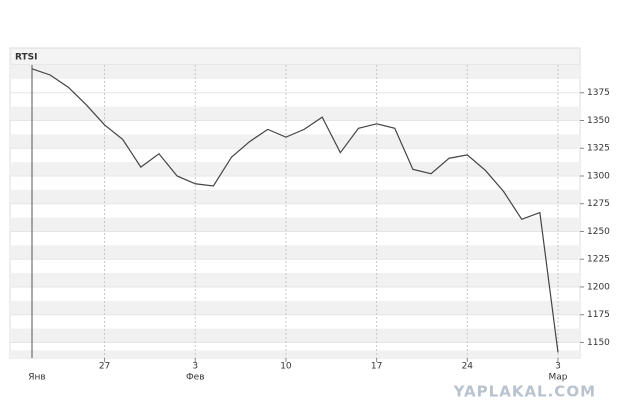  What do you see at coordinates (558, 378) in the screenshot?
I see `month-label: Мар` at bounding box center [558, 378].